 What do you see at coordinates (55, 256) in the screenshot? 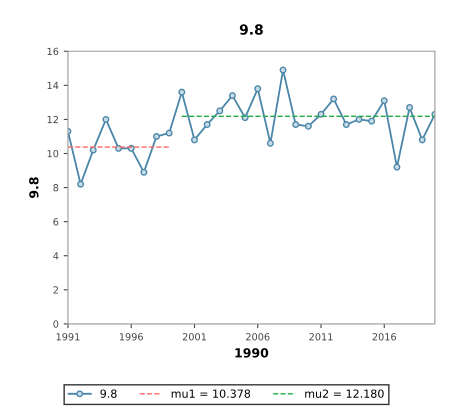
I see `y-tick-label: 4` at bounding box center [55, 256].